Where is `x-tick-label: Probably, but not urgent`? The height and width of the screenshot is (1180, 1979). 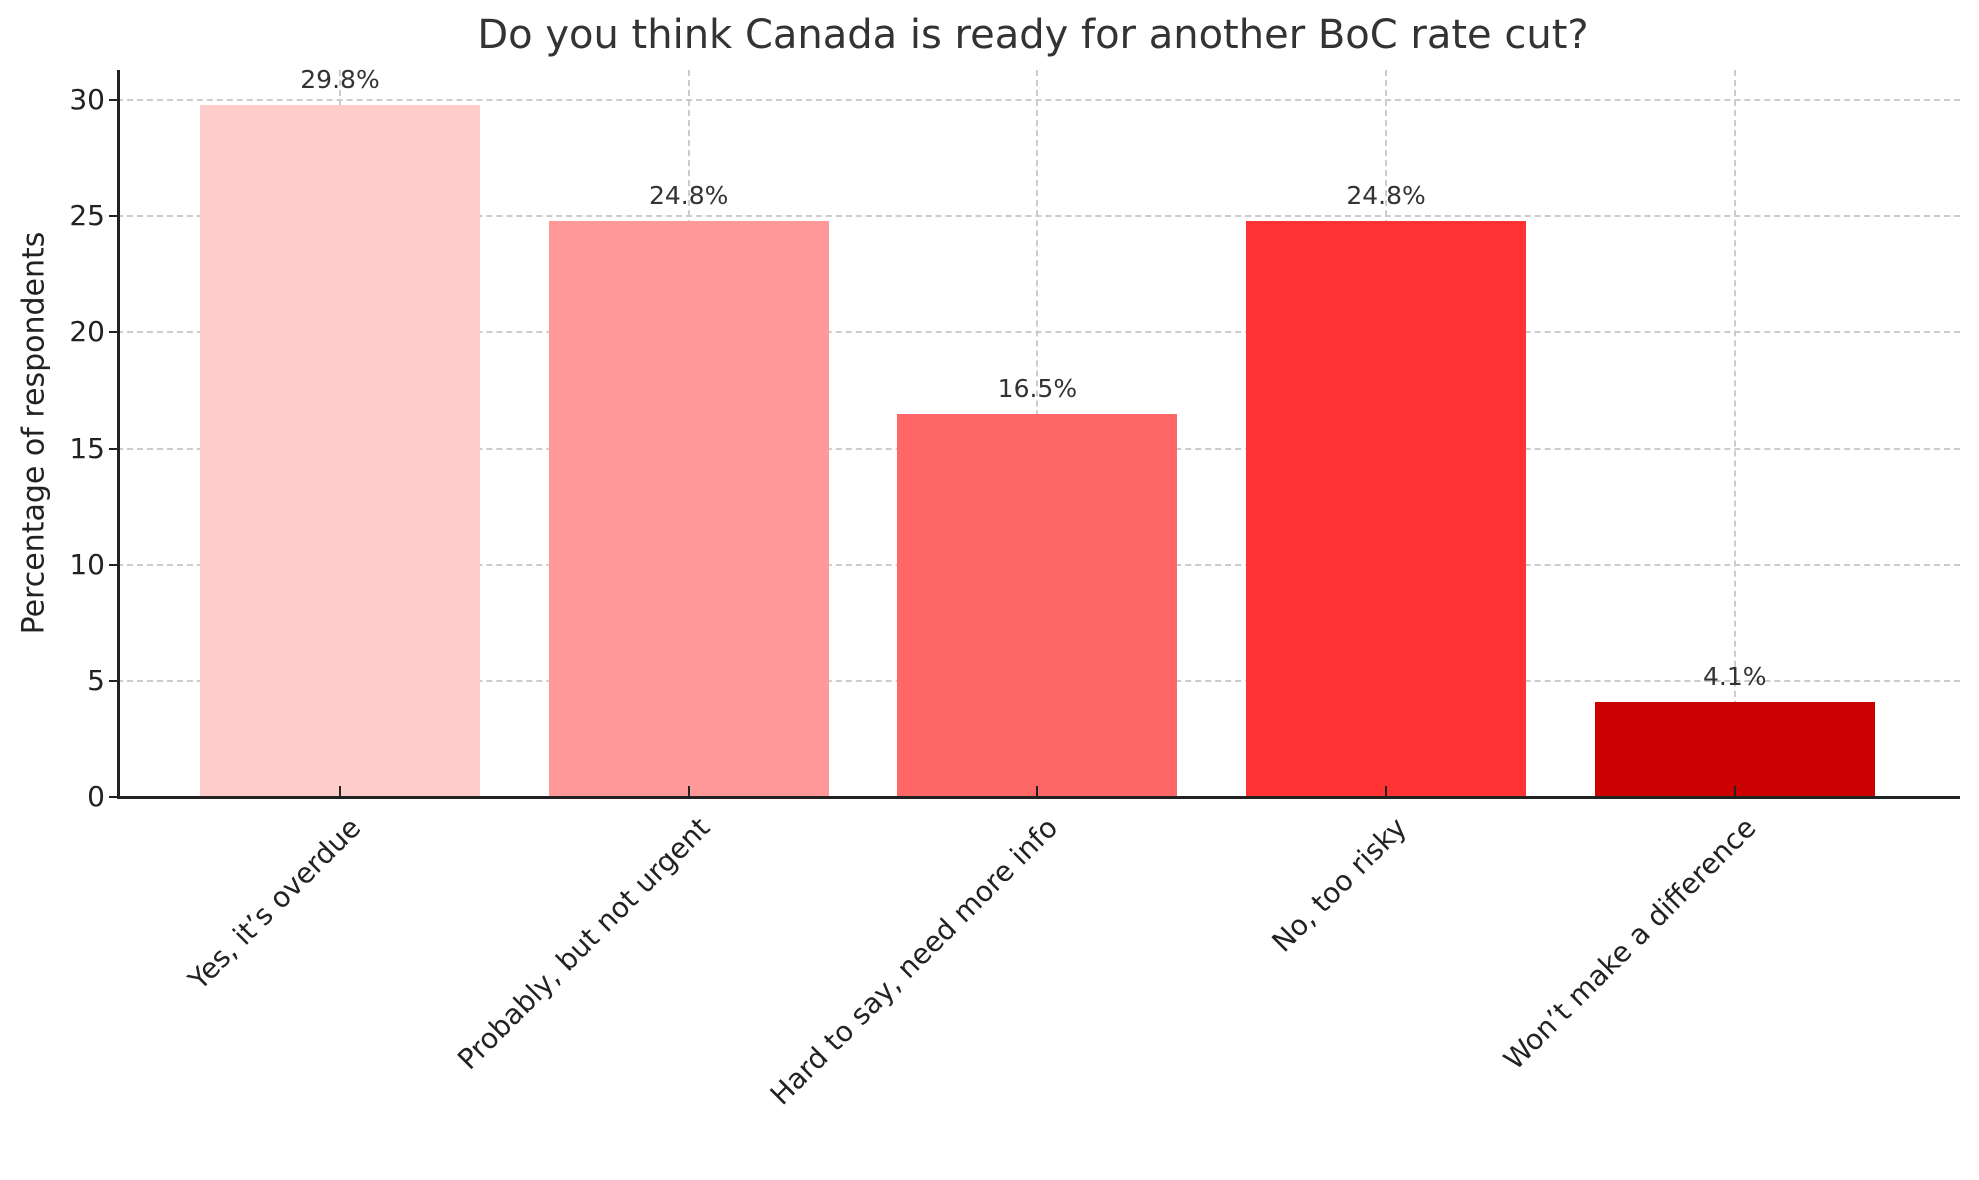 x-tick-label: Probably, but not urgent is located at coordinates (583, 944).